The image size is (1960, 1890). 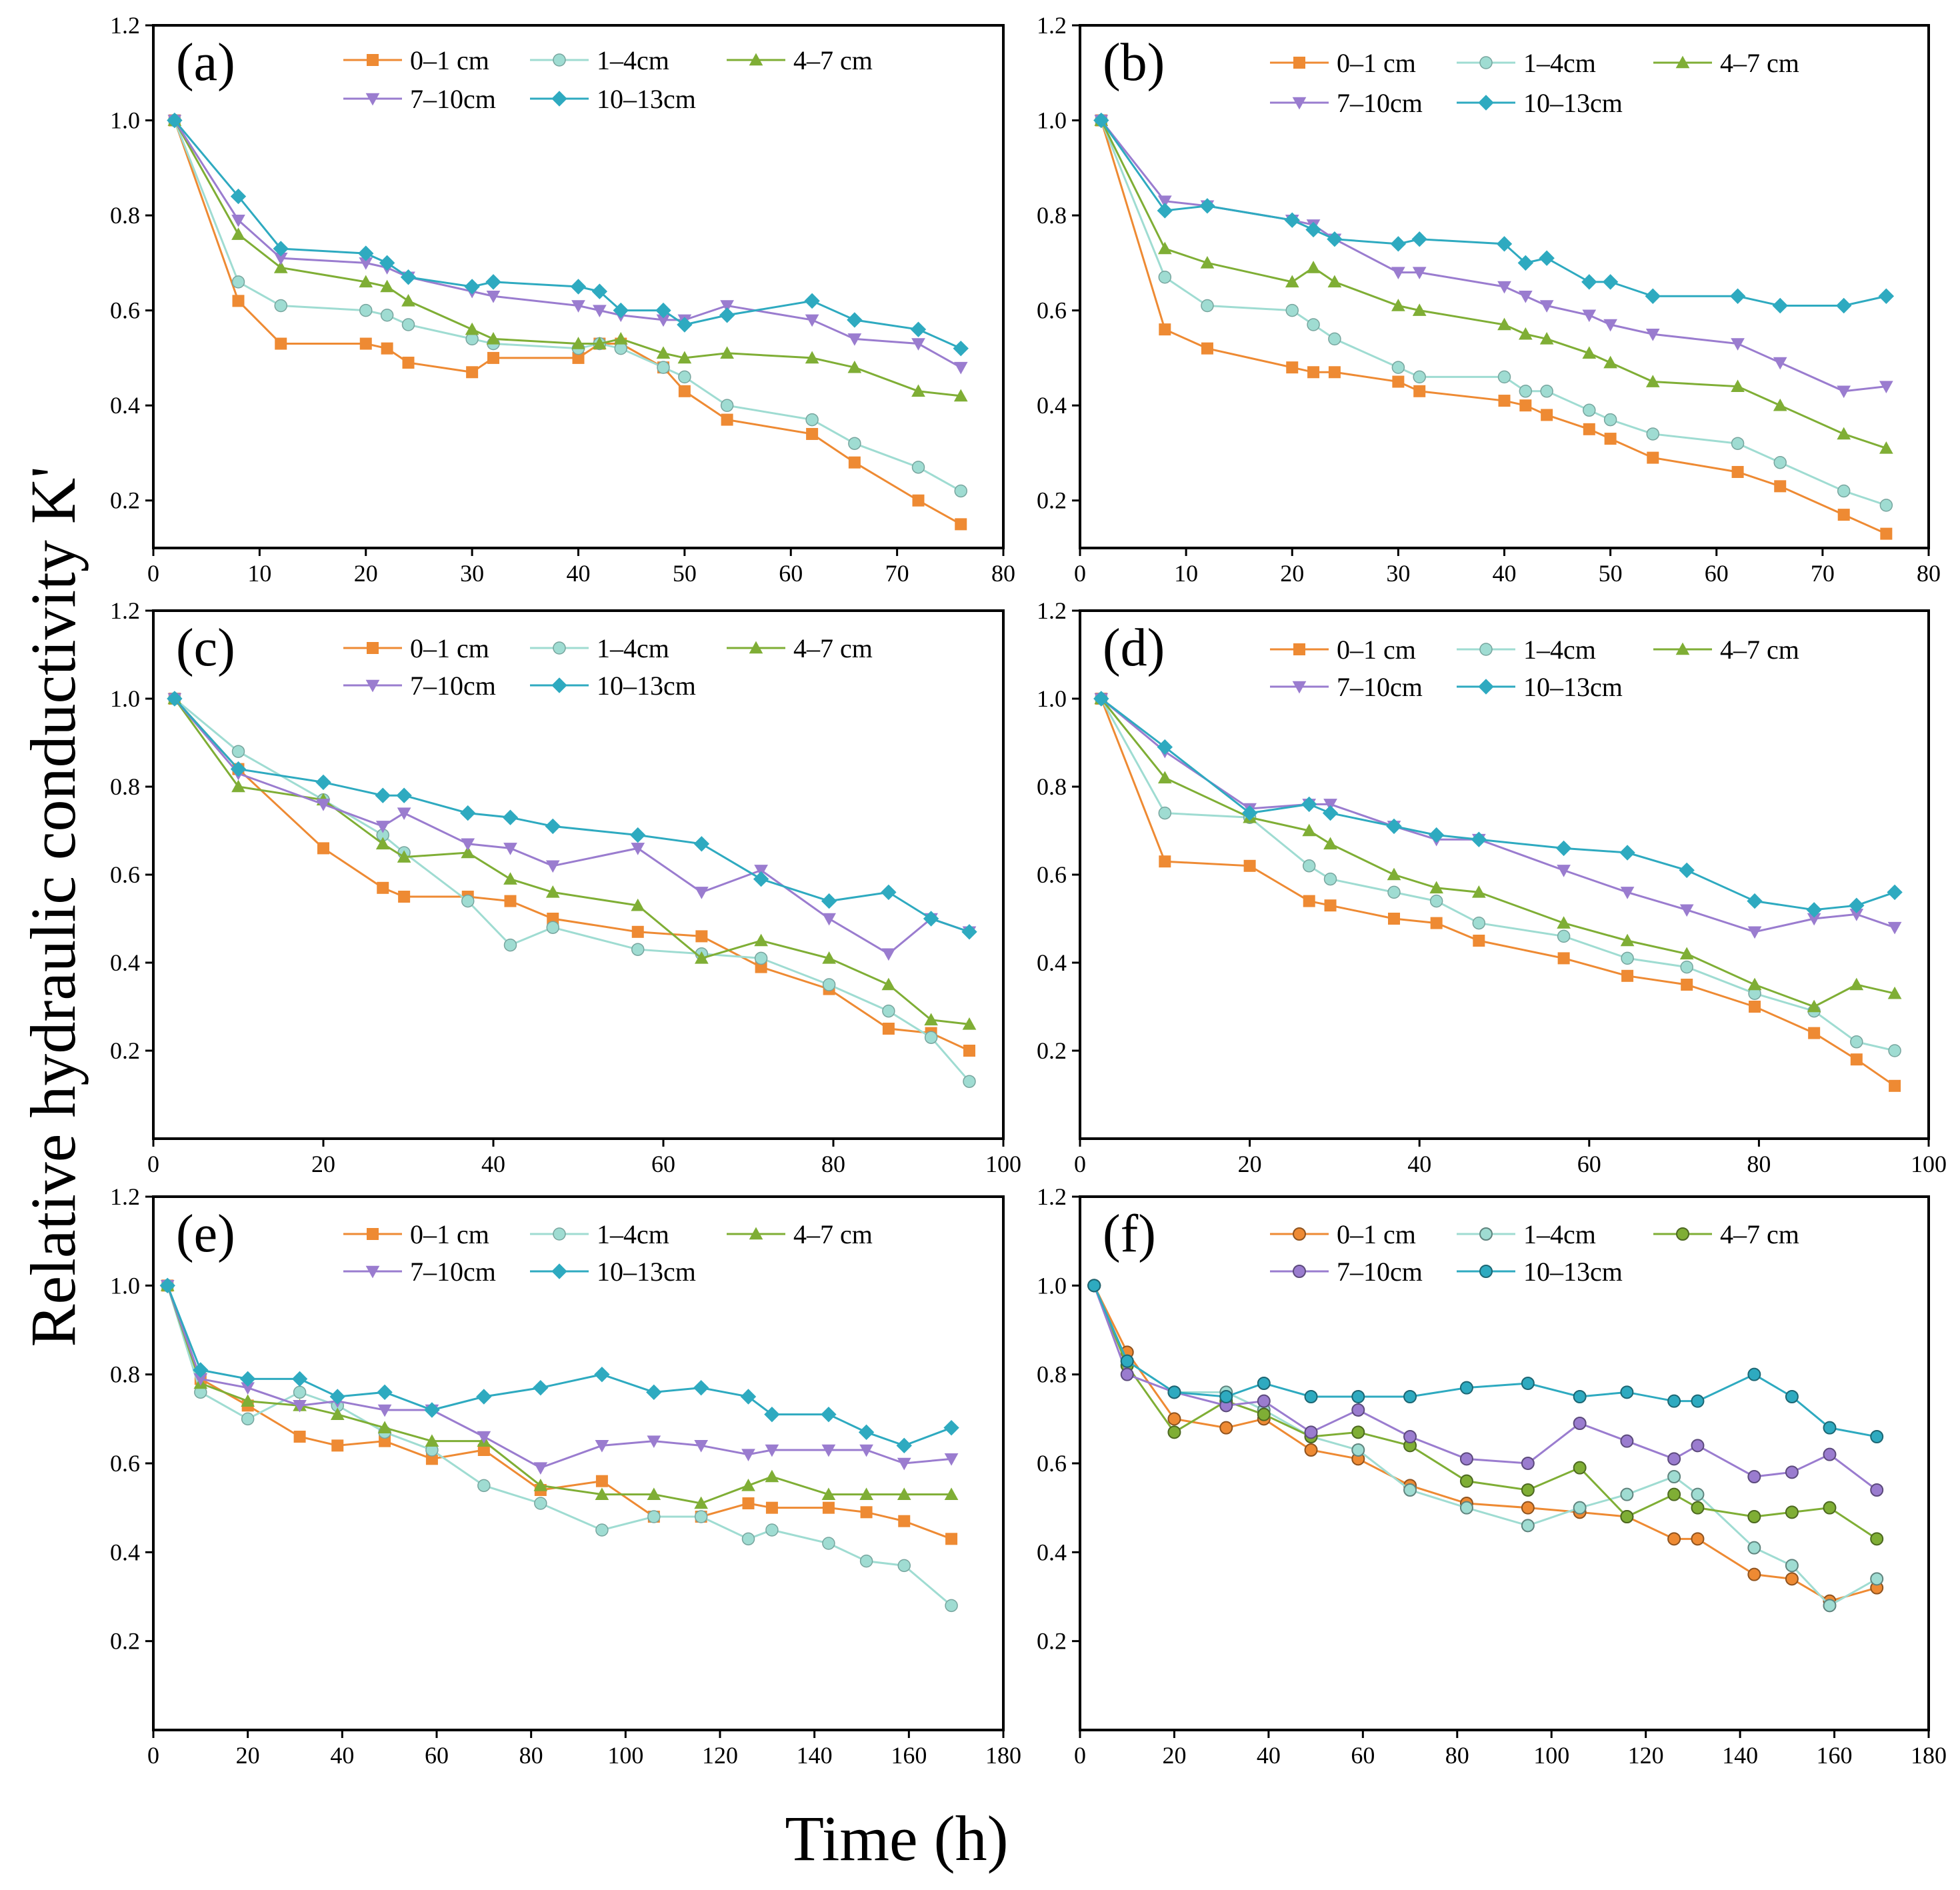 I want to click on series-line, so click(x=1493, y=284).